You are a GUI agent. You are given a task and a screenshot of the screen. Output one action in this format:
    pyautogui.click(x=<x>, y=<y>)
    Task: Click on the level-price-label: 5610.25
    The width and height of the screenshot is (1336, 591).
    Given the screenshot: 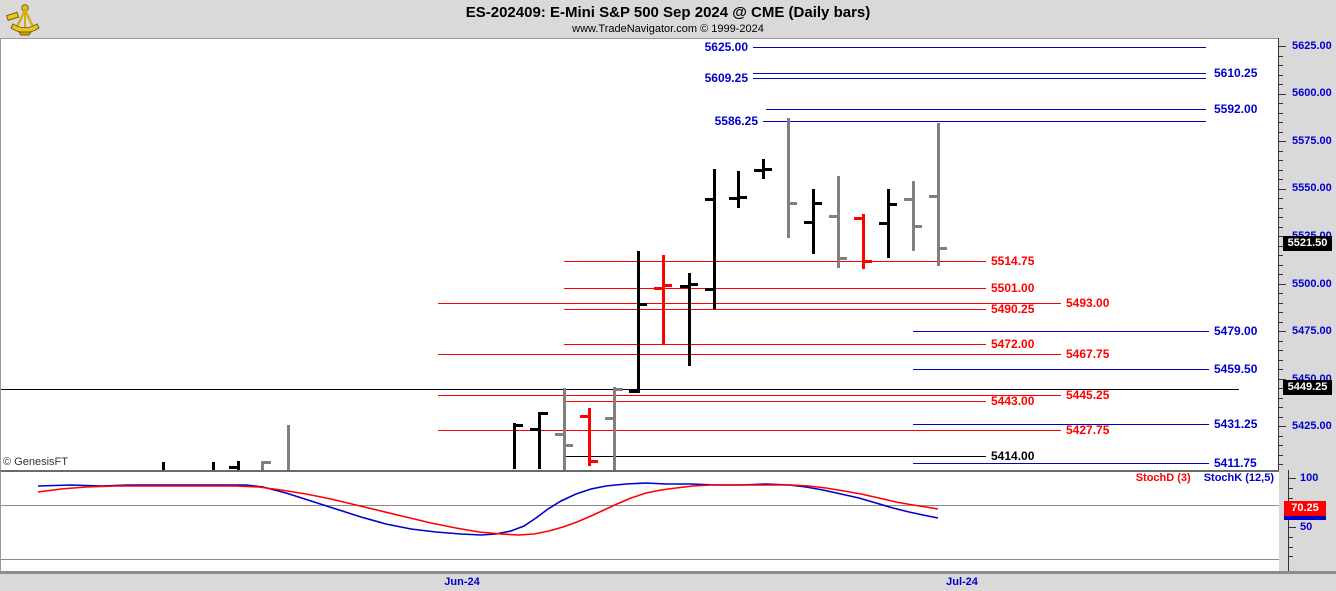 What is the action you would take?
    pyautogui.click(x=1236, y=73)
    